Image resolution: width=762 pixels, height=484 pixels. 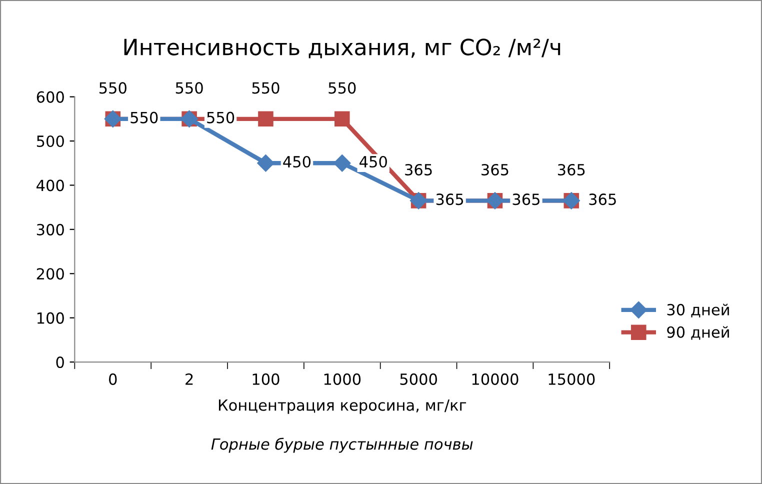 What do you see at coordinates (50, 230) in the screenshot?
I see `y-tick-label: 300` at bounding box center [50, 230].